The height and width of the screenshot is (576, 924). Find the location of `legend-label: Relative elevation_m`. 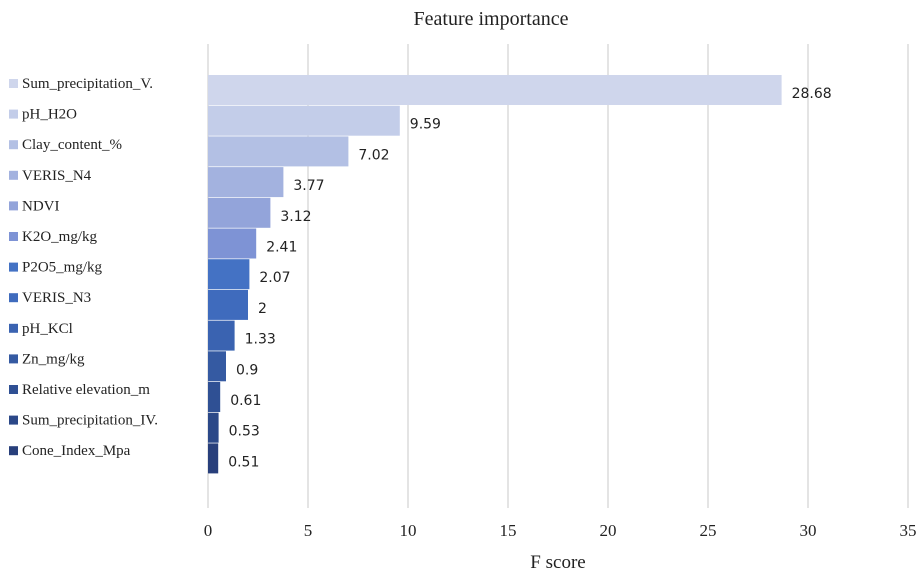

legend-label: Relative elevation_m is located at coordinates (86, 390).